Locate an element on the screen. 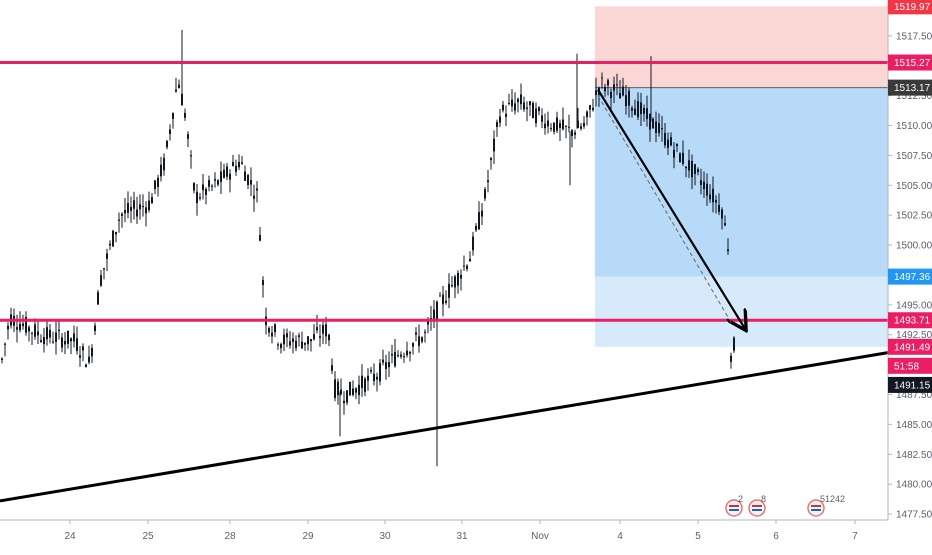 The width and height of the screenshot is (932, 555). projection-dashed-line is located at coordinates (665, 210).